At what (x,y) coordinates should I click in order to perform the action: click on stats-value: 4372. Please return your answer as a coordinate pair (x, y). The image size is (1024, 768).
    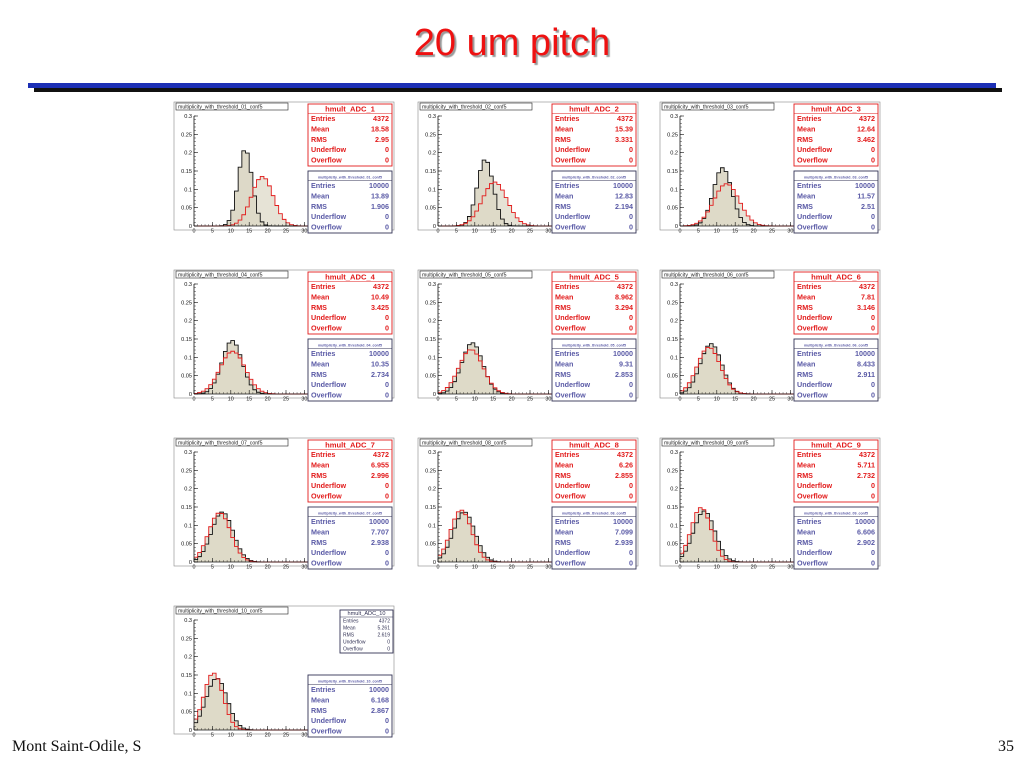
    Looking at the image, I should click on (867, 118).